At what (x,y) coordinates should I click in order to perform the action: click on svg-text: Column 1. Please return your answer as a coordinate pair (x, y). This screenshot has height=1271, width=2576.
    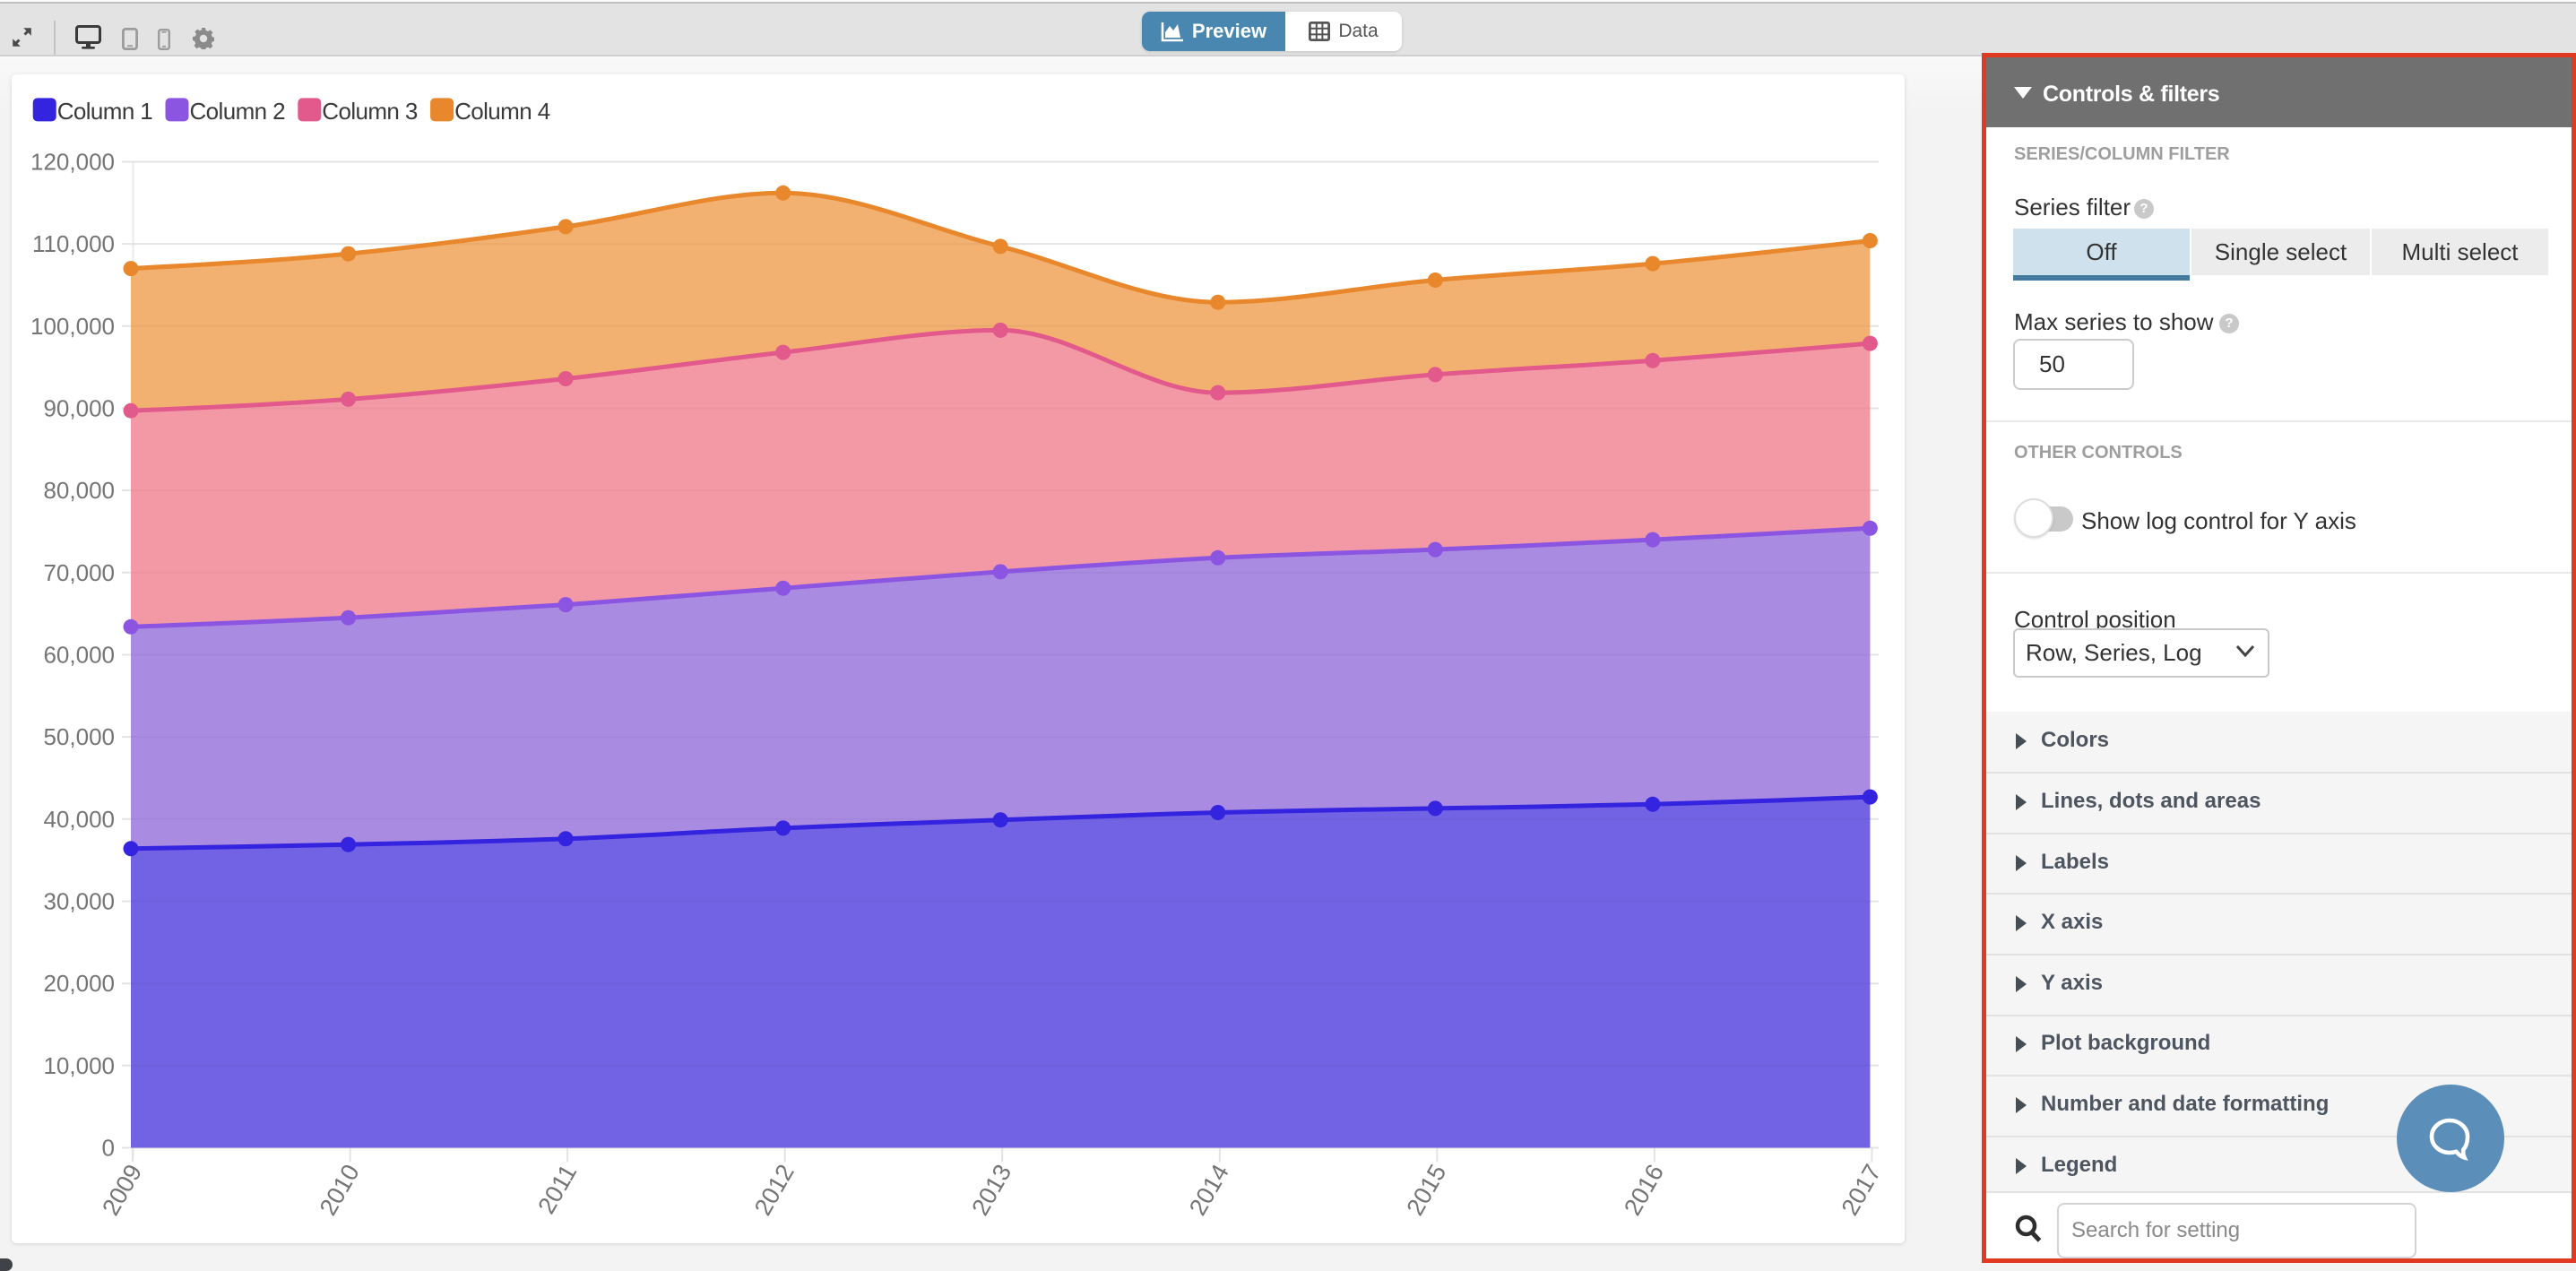
    Looking at the image, I should click on (105, 112).